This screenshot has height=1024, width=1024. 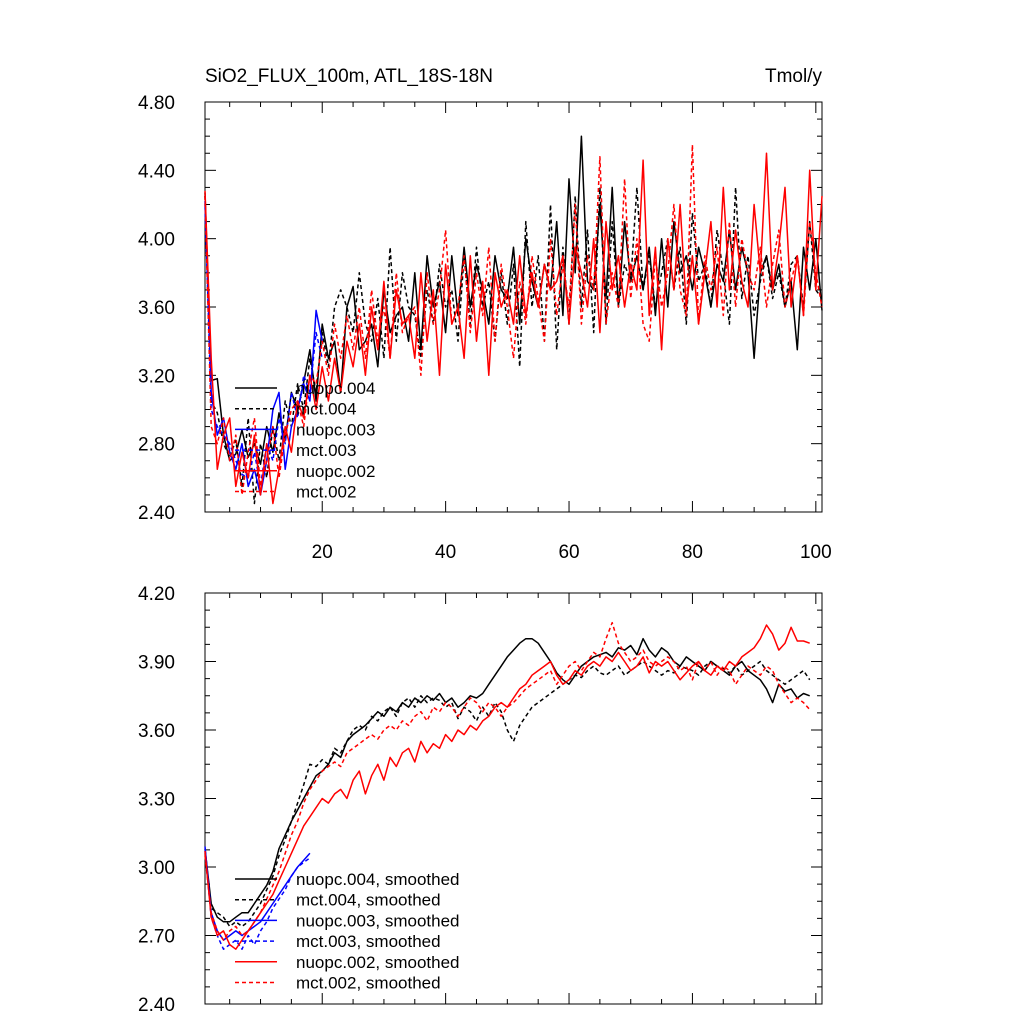 I want to click on y-tick-label: 3.30, so click(x=156, y=800).